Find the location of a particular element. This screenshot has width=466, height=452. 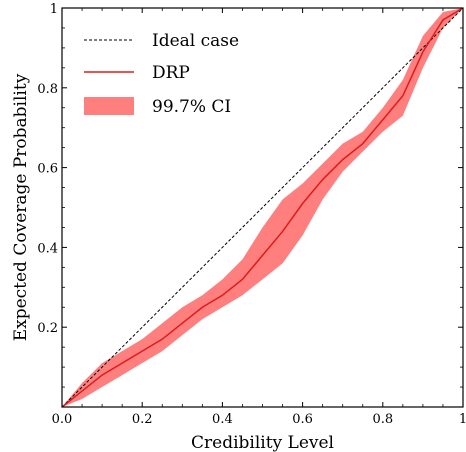

x-axis-label: Credibility Level is located at coordinates (262, 442).